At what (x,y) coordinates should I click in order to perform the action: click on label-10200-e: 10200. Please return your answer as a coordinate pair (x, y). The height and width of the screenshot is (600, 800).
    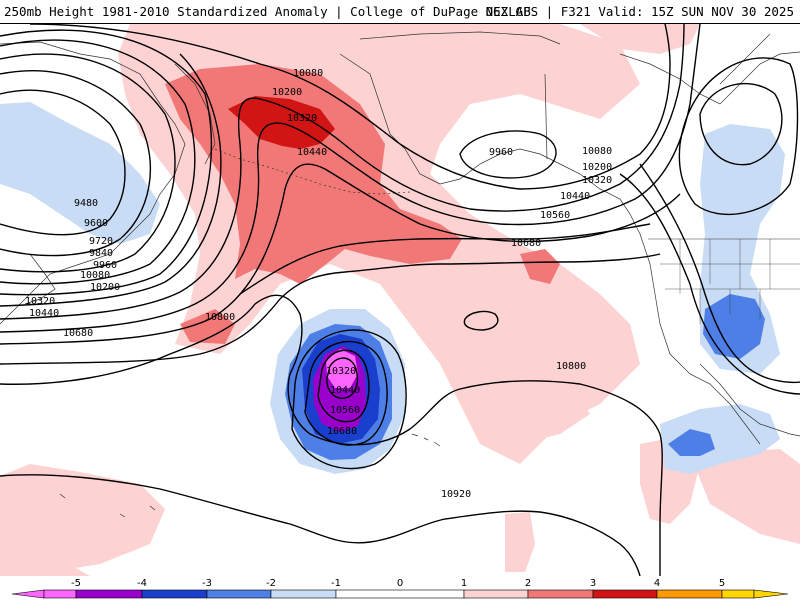
    Looking at the image, I should click on (597, 167).